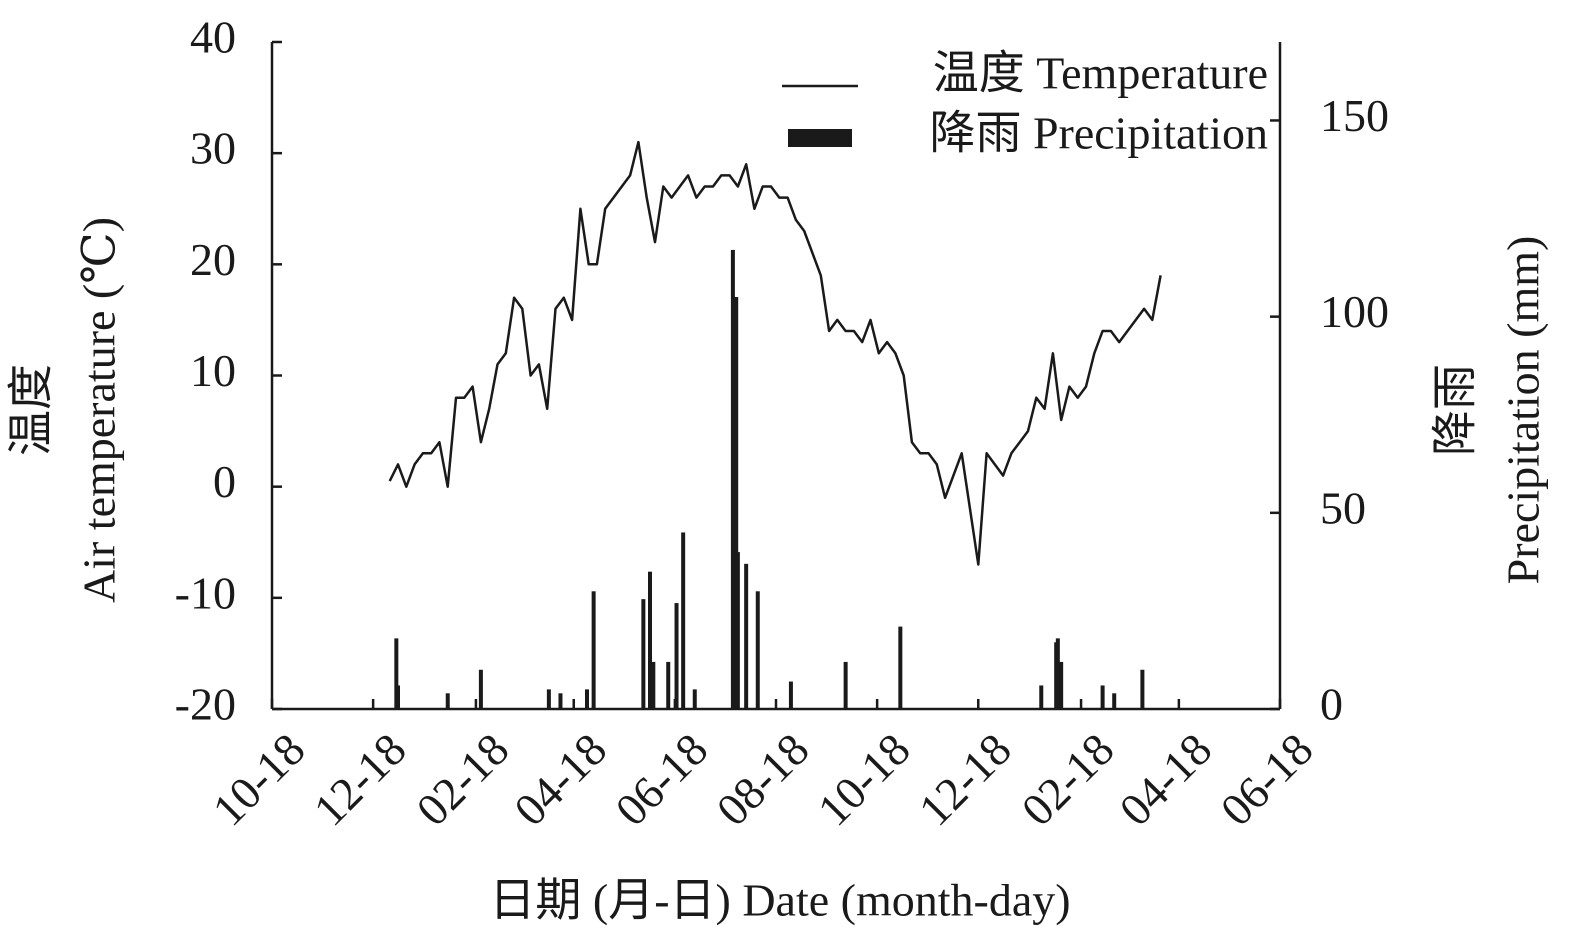 This screenshot has width=1575, height=949. Describe the element at coordinates (1354, 311) in the screenshot. I see `y2-tick-label: 100` at that location.